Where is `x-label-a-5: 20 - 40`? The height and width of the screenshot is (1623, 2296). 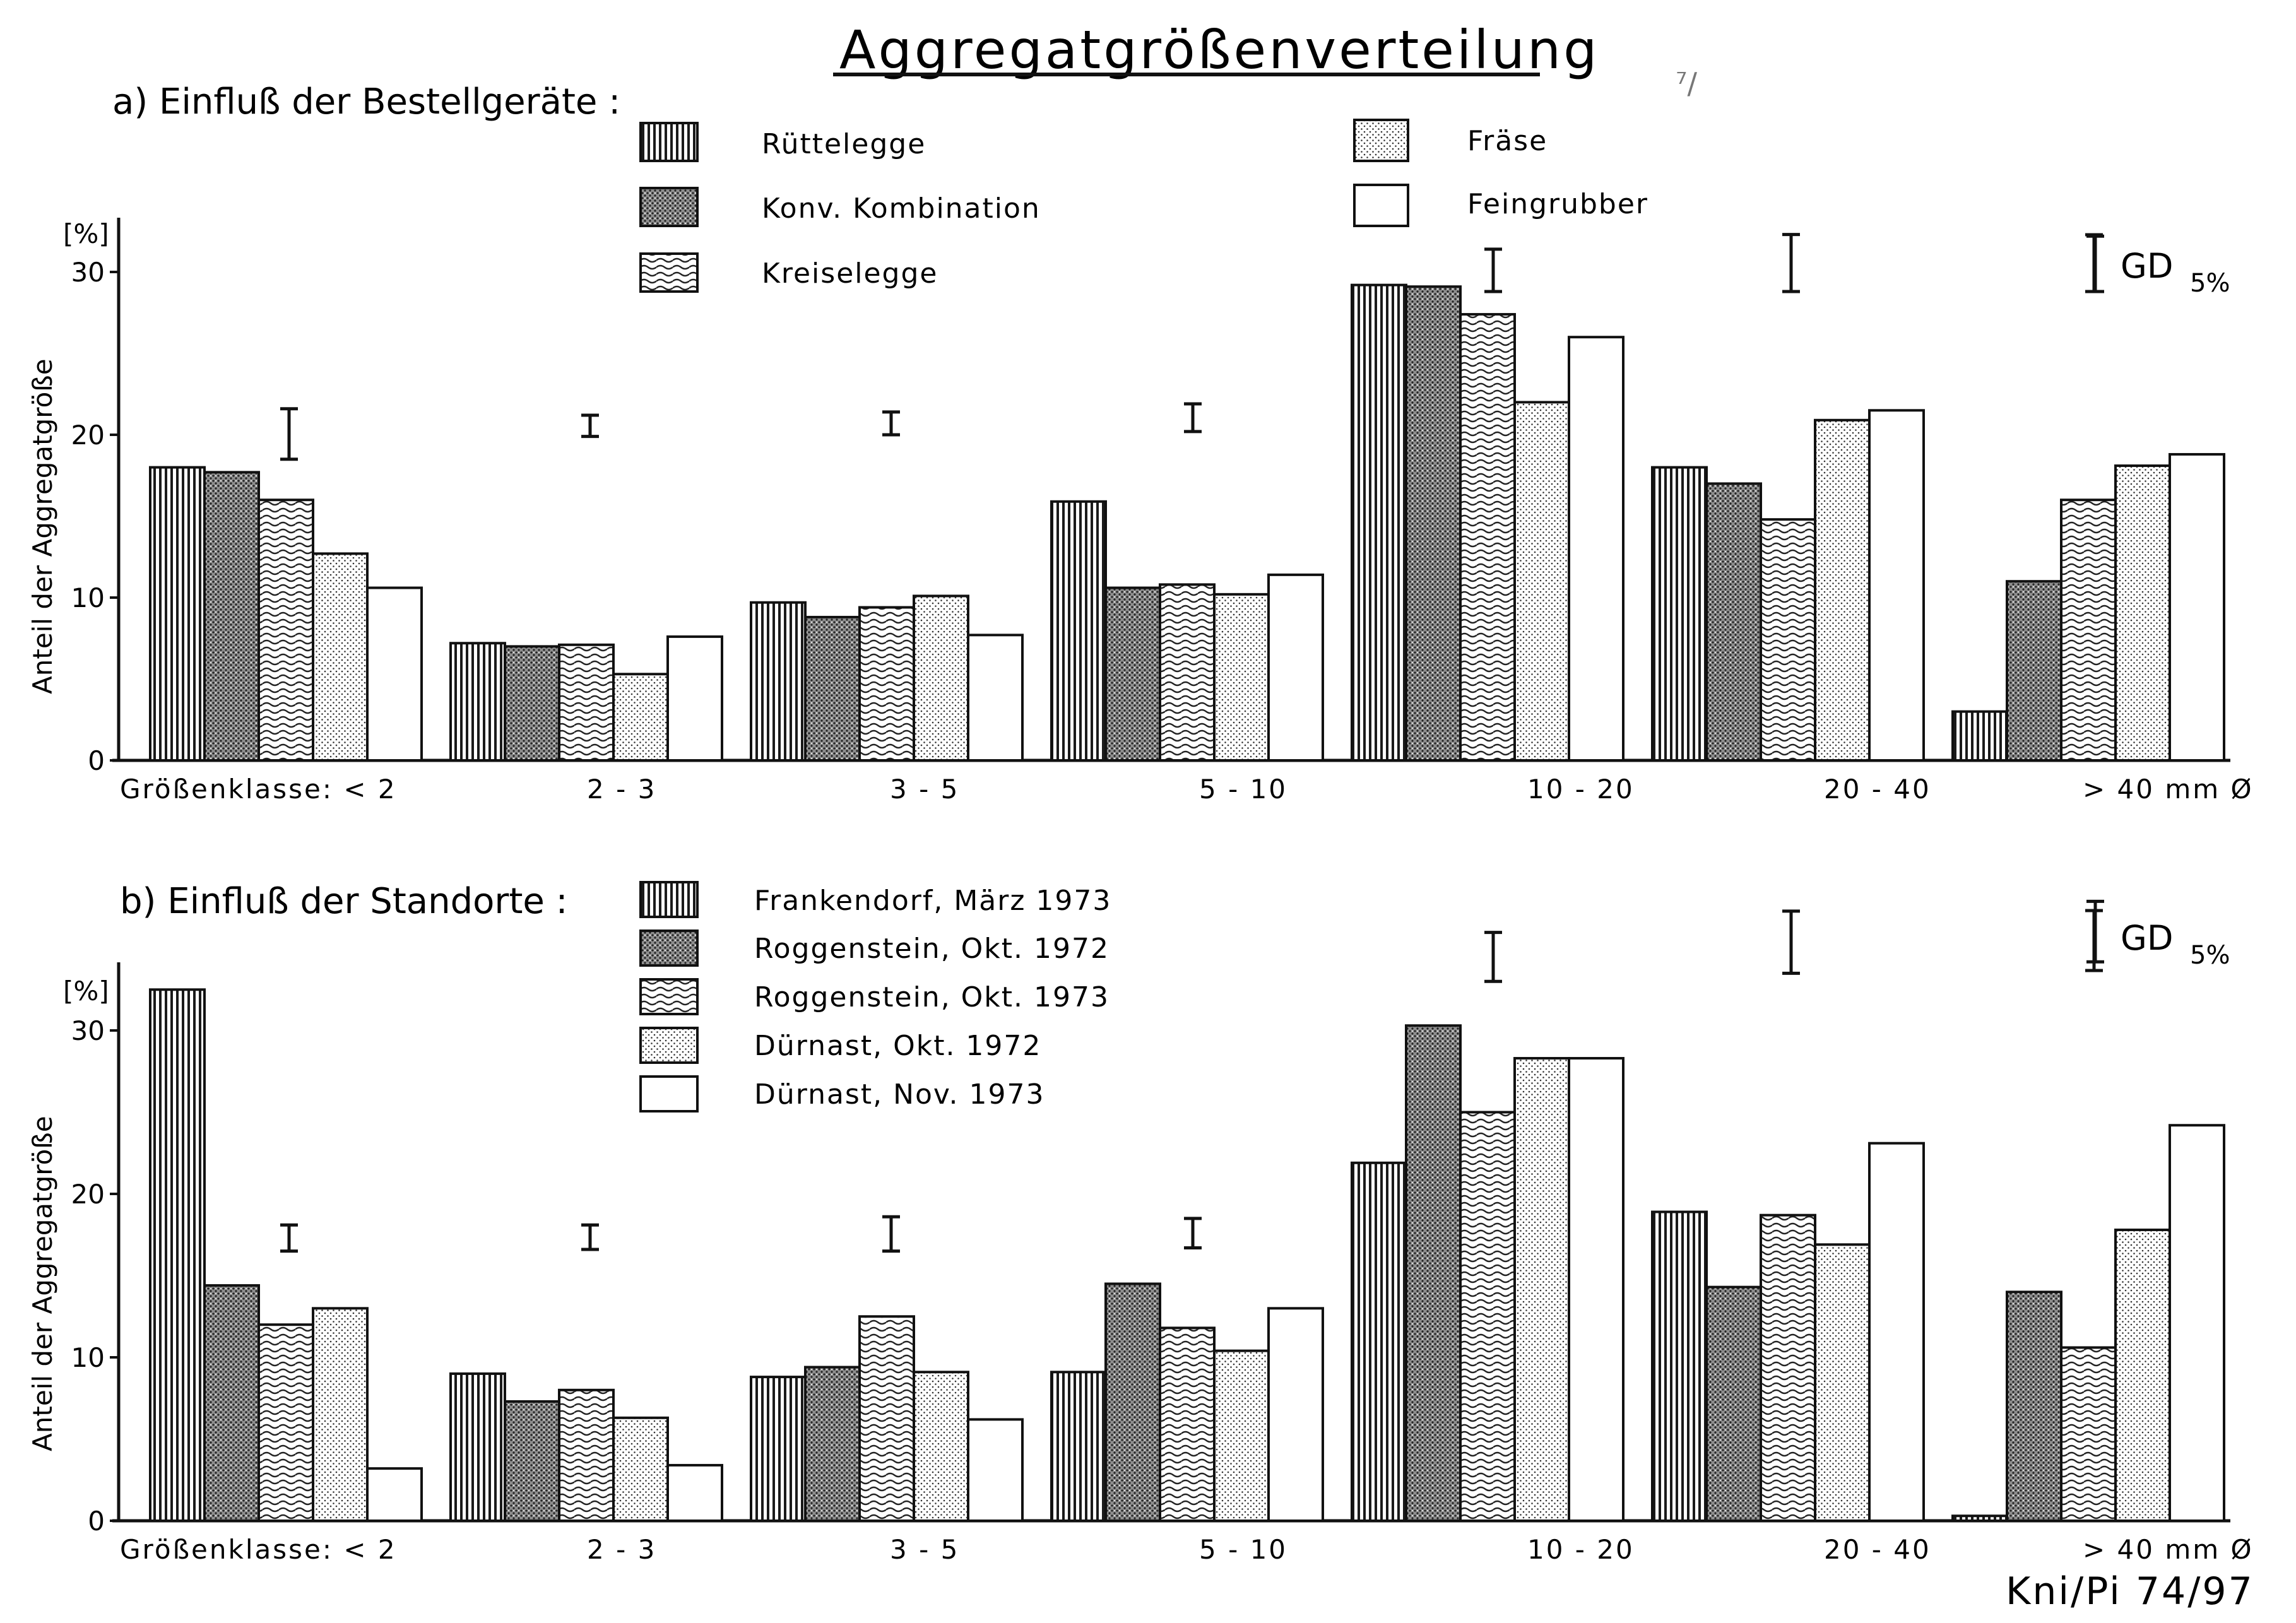
x-label-a-5: 20 - 40 is located at coordinates (1878, 789).